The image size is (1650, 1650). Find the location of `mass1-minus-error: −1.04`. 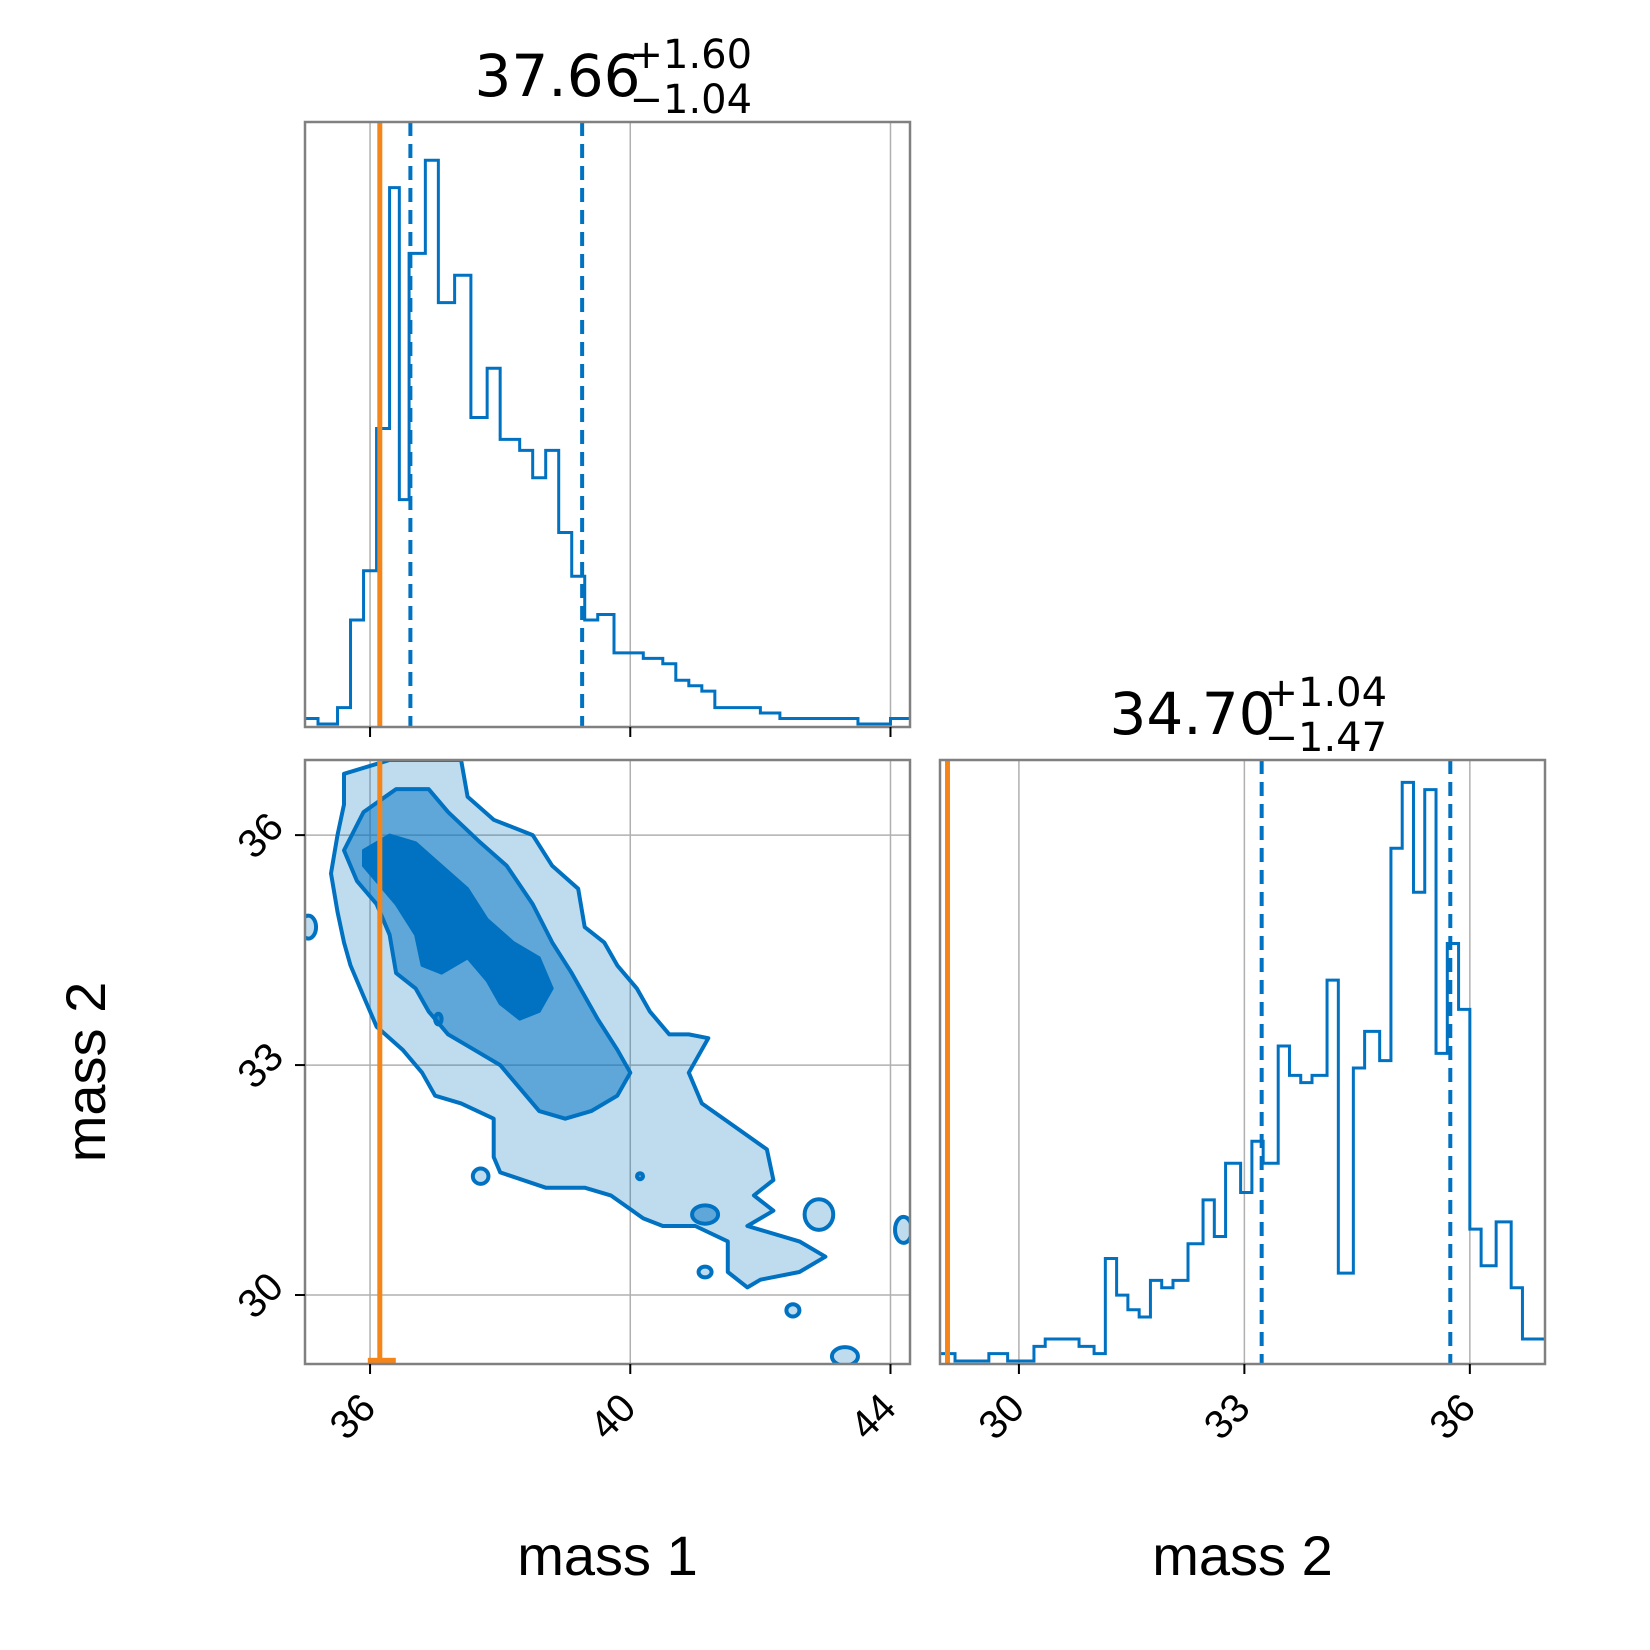

mass1-minus-error: −1.04 is located at coordinates (691, 100).